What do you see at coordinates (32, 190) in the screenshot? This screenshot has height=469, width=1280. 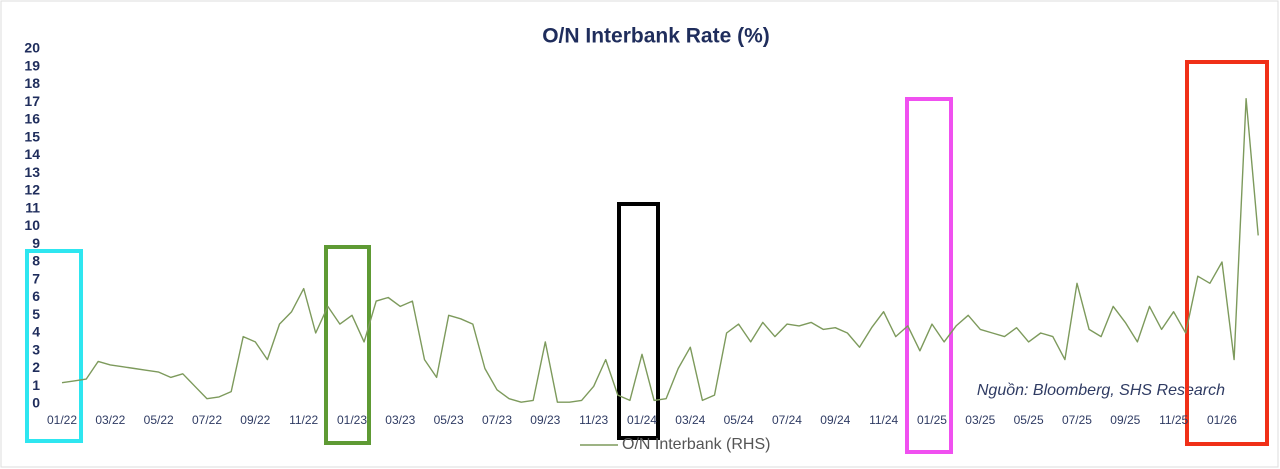 I see `y-tick-label: 12` at bounding box center [32, 190].